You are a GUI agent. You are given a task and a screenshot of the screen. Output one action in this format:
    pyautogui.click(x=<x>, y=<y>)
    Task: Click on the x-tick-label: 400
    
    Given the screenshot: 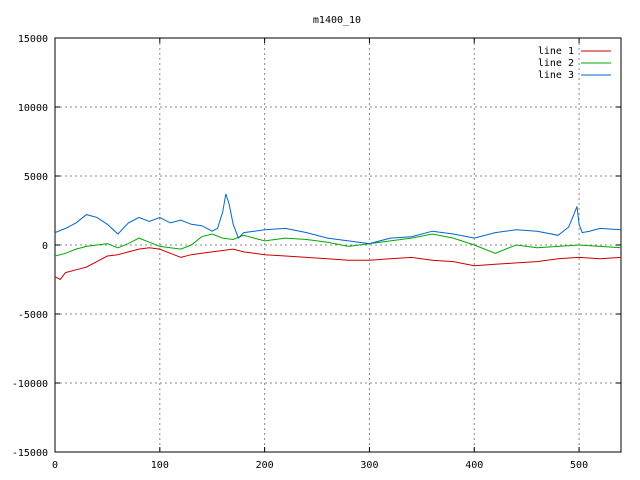 What is the action you would take?
    pyautogui.click(x=474, y=465)
    